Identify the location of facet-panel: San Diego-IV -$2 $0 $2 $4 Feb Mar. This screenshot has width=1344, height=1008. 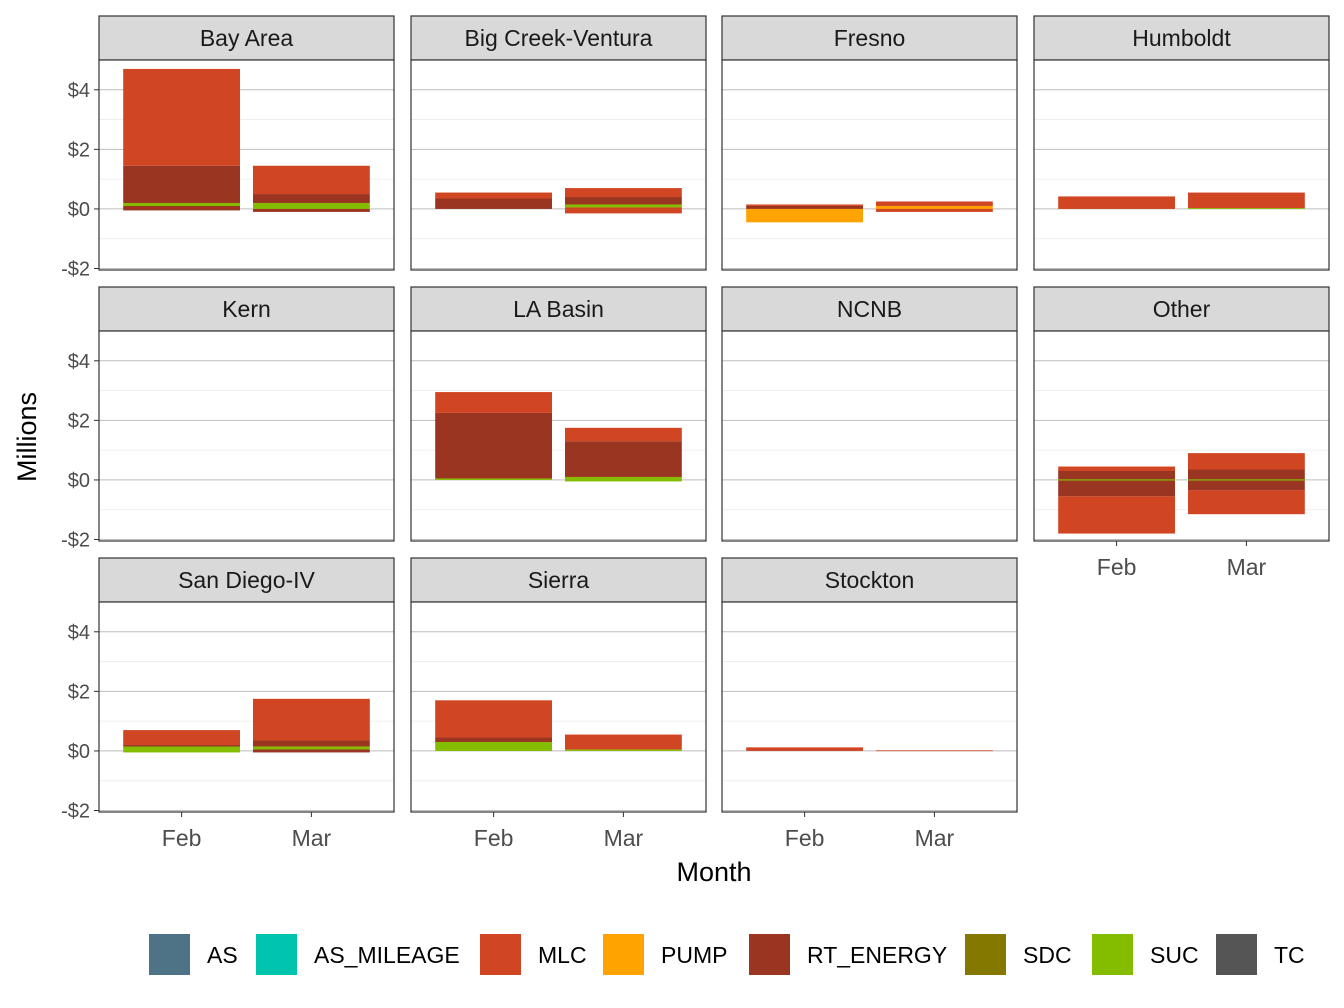
(228, 704).